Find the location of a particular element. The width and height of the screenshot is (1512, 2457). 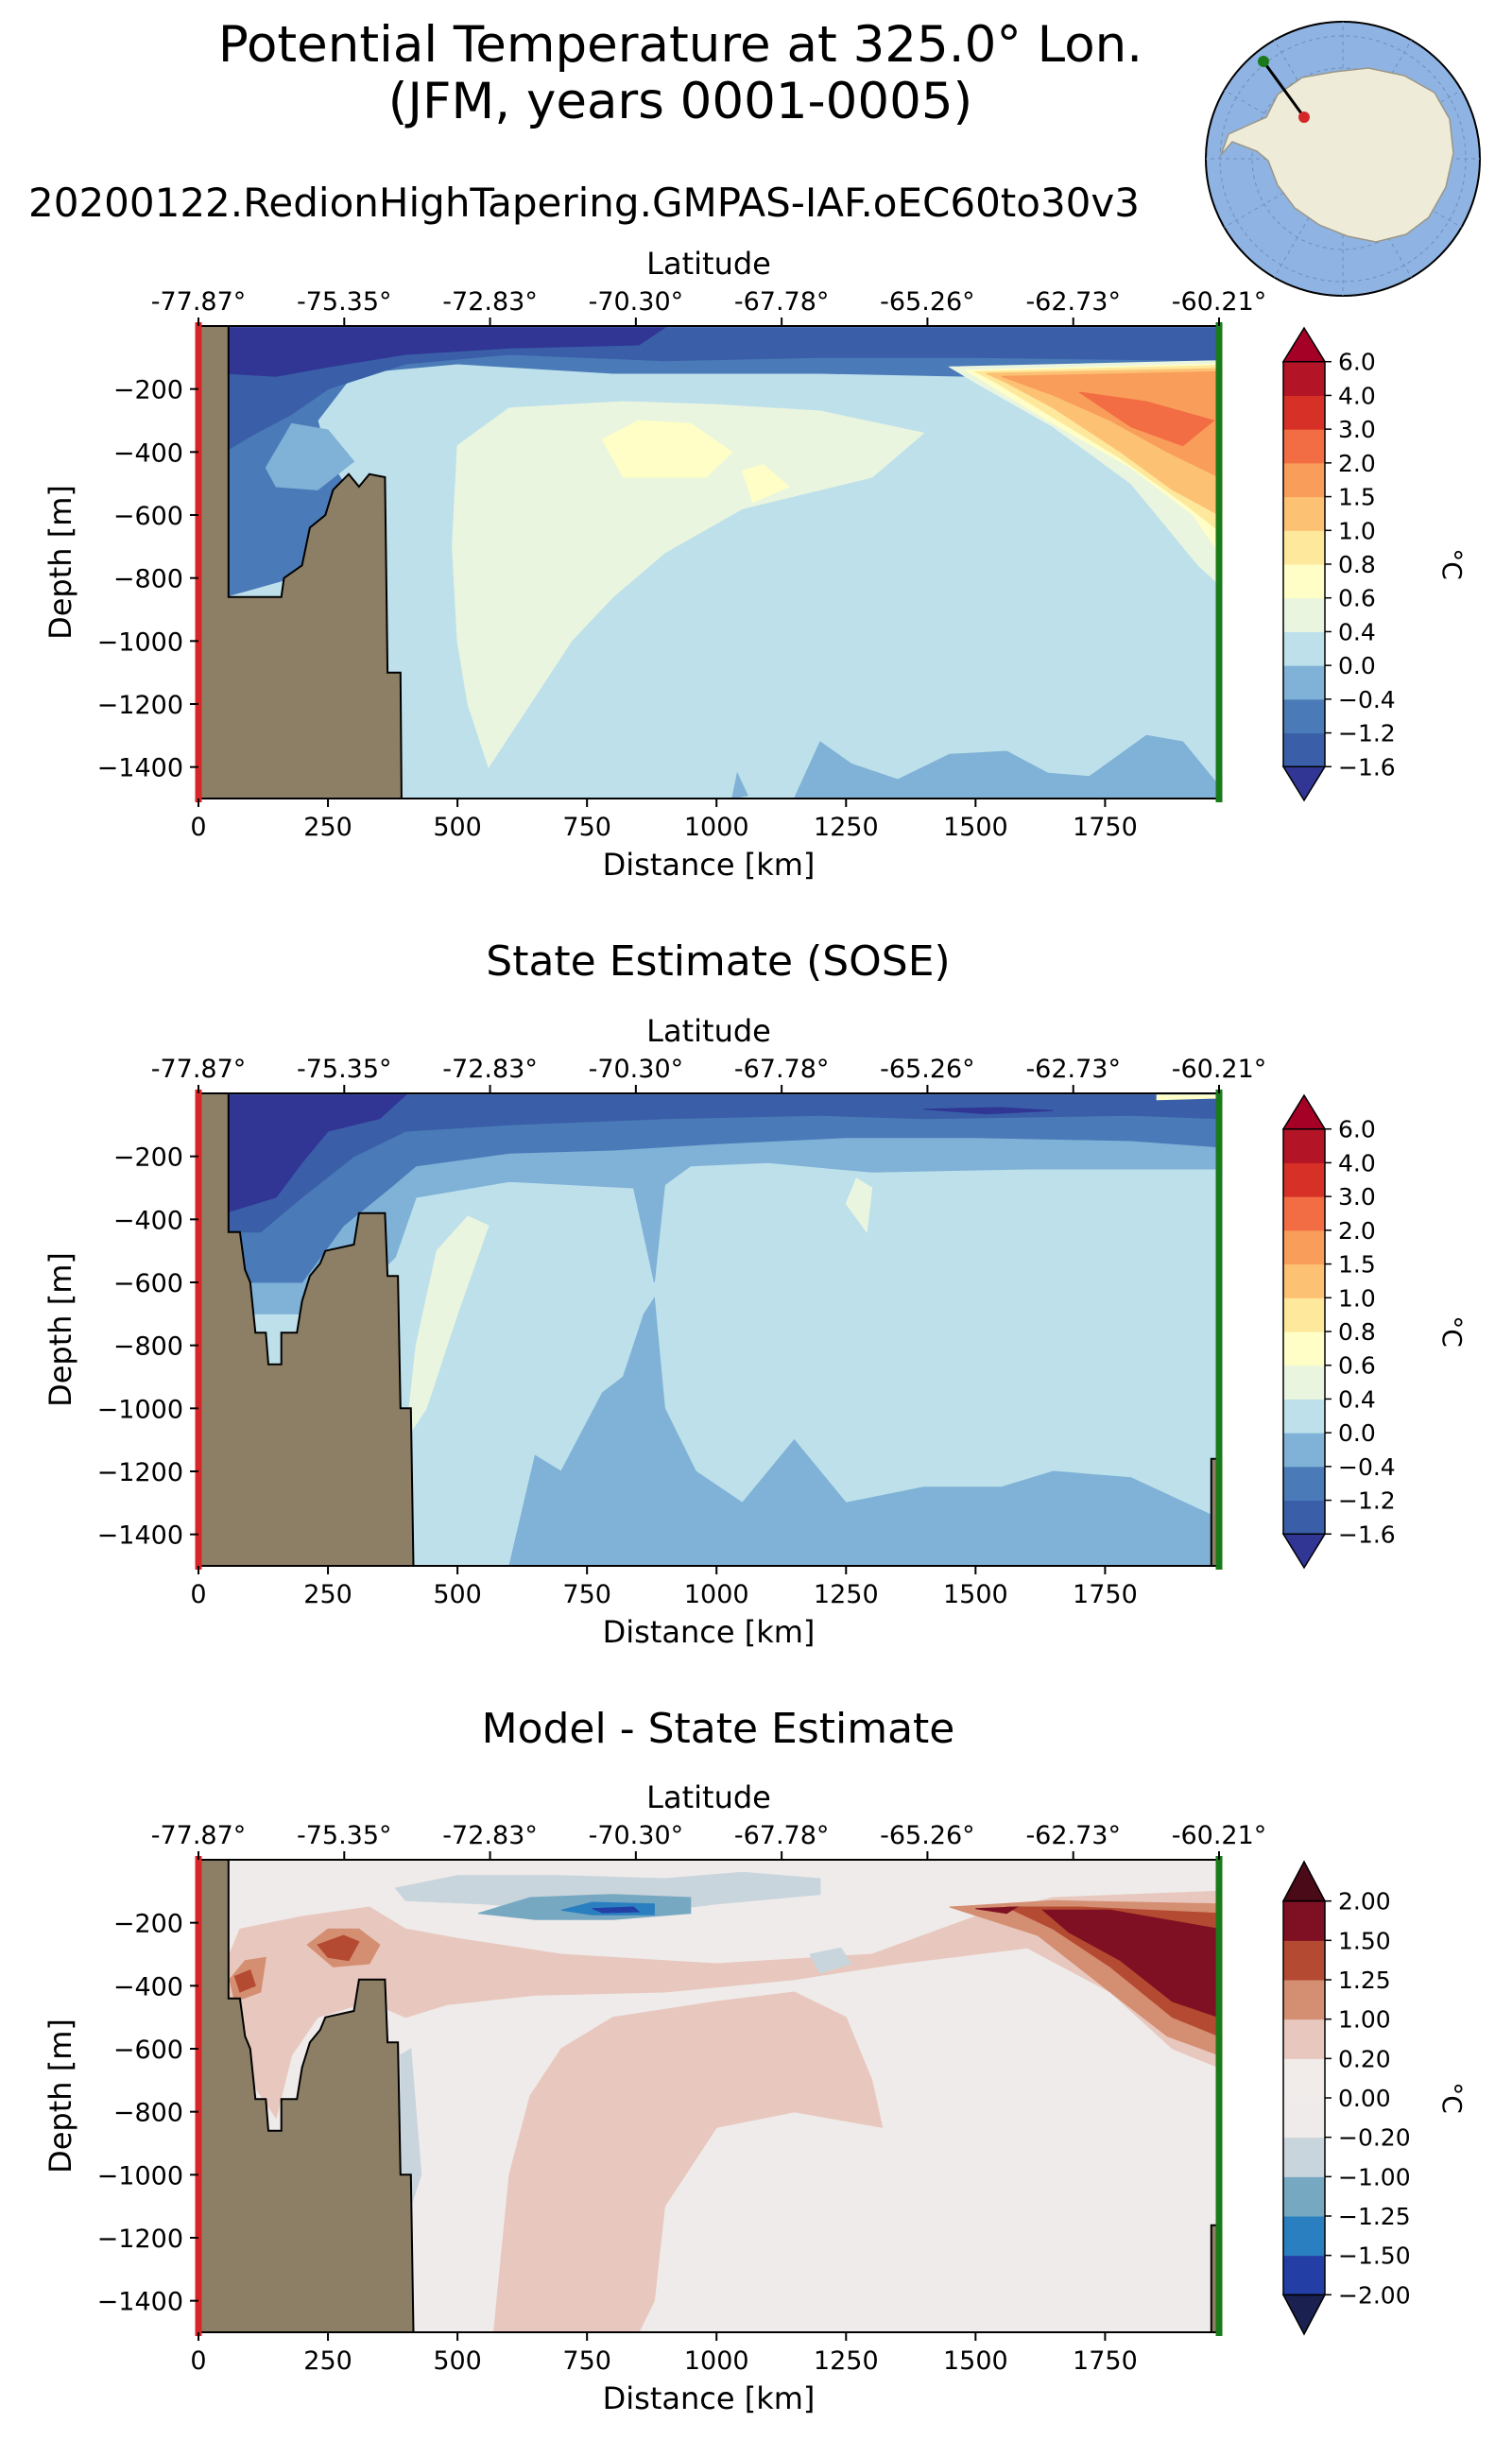

sose-x-tick-label: 1250 is located at coordinates (846, 1594).